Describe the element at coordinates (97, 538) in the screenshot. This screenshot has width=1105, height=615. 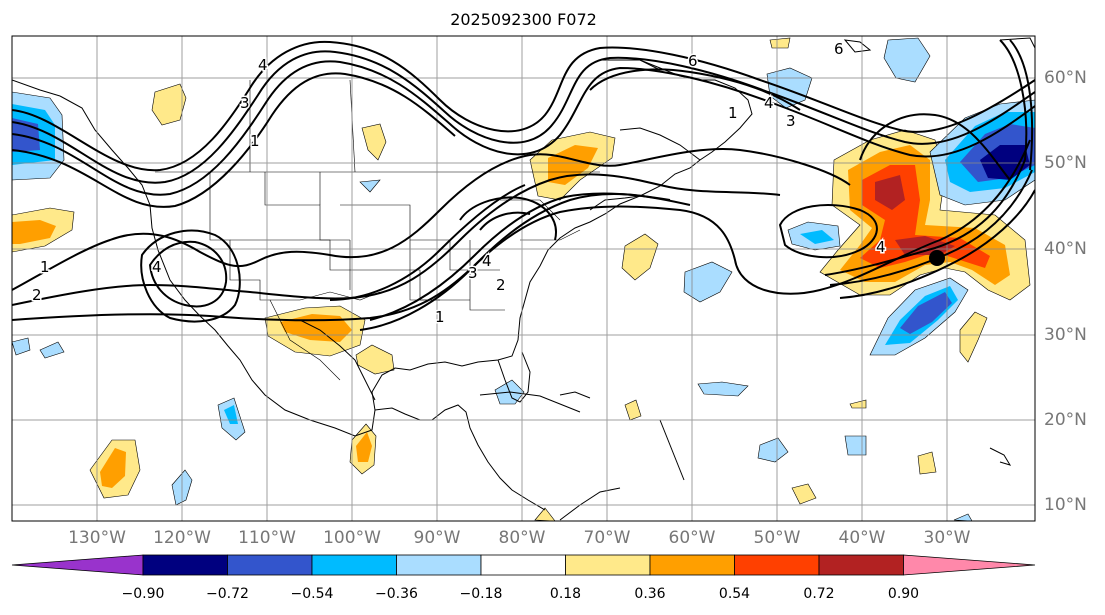
I see `lon-label: 130°W` at that location.